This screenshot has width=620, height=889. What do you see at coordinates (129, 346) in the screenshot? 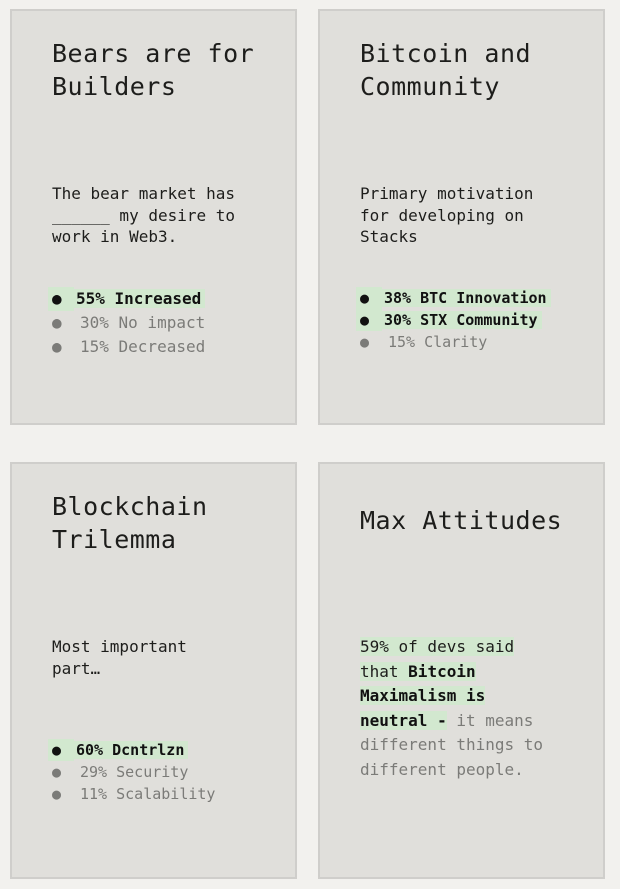
I see `result-item: ● 15% Decreased` at bounding box center [129, 346].